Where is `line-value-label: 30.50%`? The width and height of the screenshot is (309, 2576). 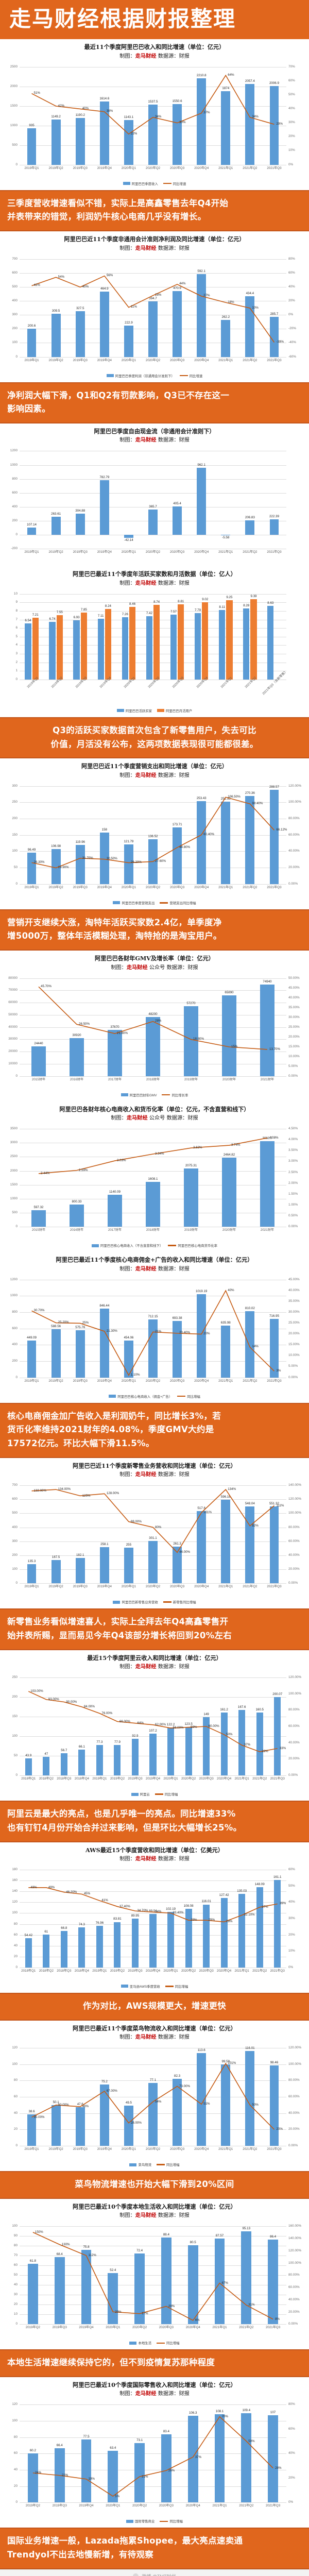 line-value-label: 30.50% is located at coordinates (111, 859).